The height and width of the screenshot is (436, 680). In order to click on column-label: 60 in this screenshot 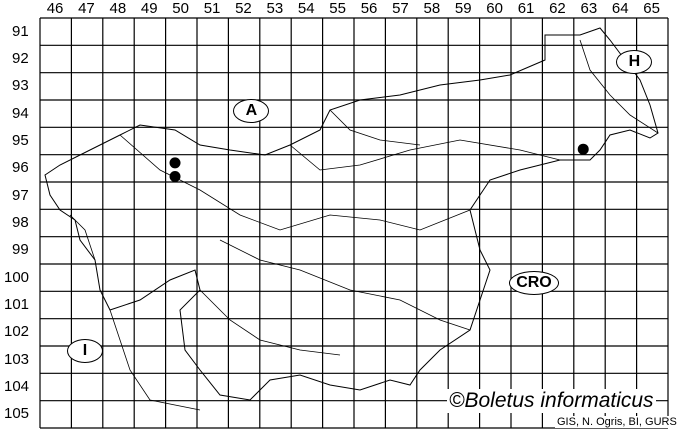, I will do `click(494, 8)`.